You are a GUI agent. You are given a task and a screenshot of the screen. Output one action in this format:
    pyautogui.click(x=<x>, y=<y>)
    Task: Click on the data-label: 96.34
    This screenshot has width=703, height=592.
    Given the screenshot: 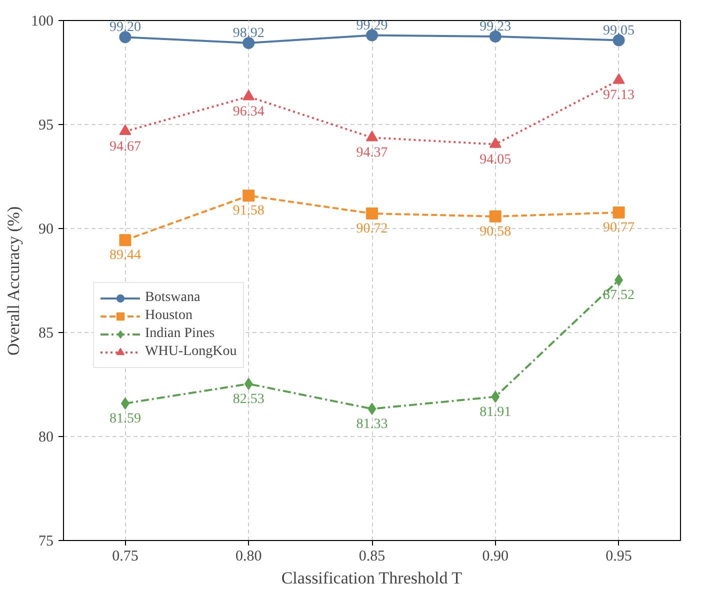 What is the action you would take?
    pyautogui.click(x=248, y=112)
    